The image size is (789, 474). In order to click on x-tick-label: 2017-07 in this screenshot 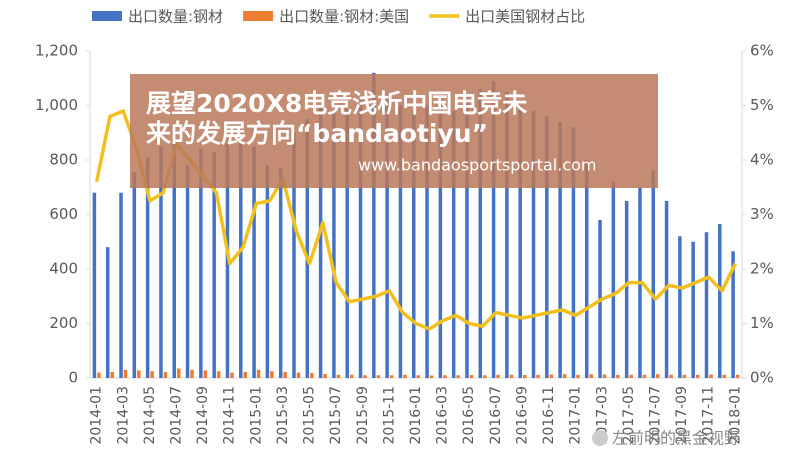, I will do `click(656, 415)`.